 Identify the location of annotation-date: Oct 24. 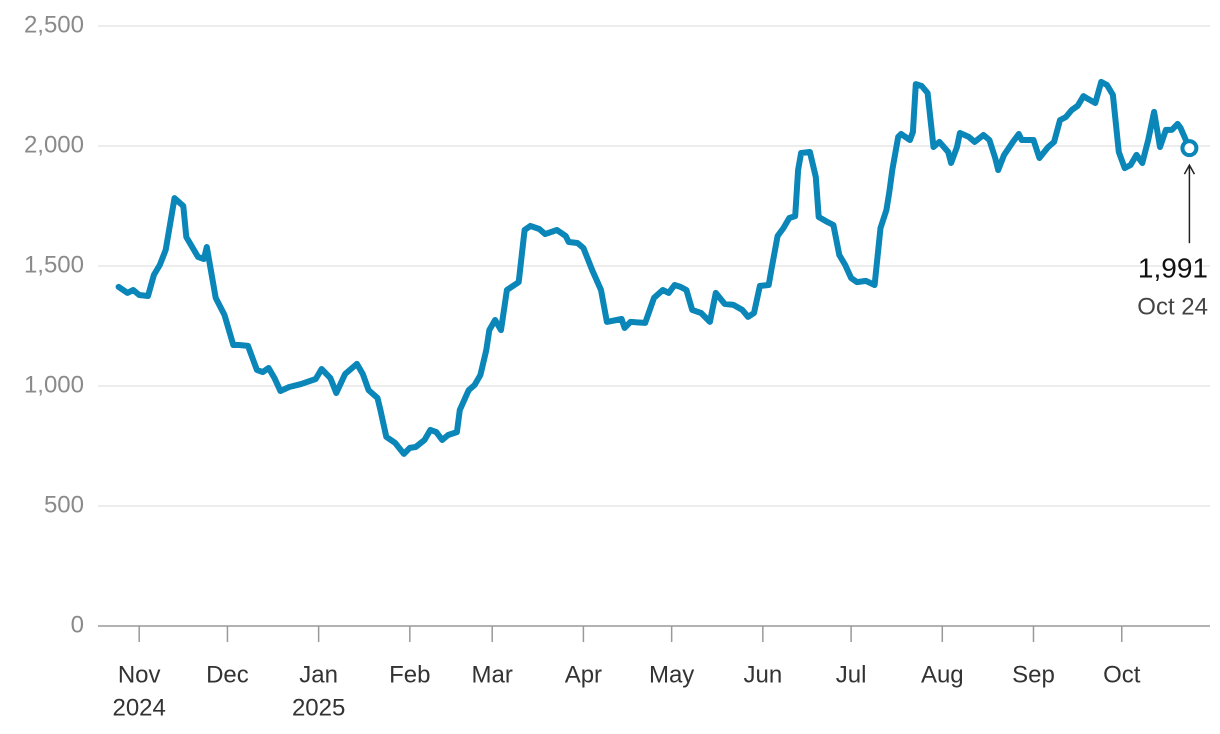
(1172, 307).